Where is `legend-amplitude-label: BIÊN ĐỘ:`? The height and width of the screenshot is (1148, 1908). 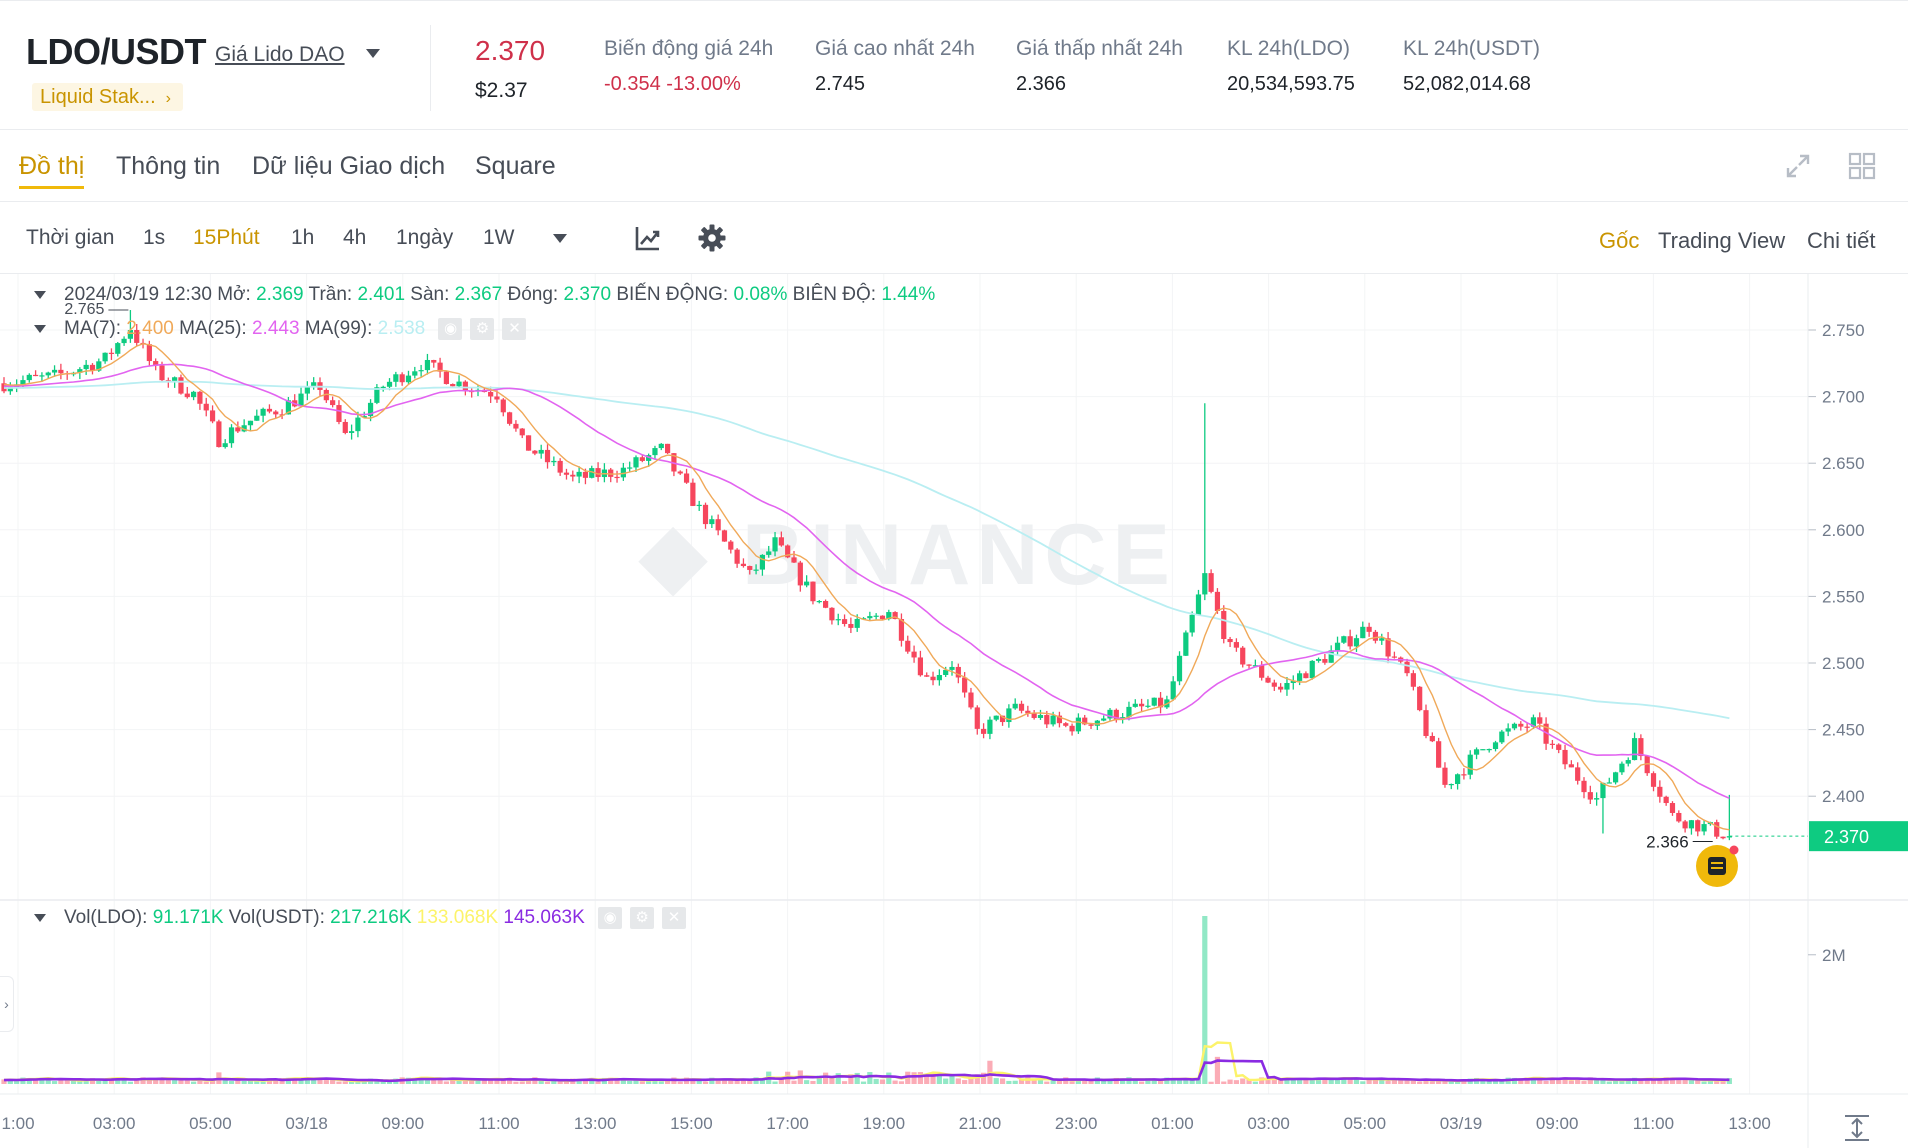
legend-amplitude-label: BIÊN ĐỘ: is located at coordinates (834, 294).